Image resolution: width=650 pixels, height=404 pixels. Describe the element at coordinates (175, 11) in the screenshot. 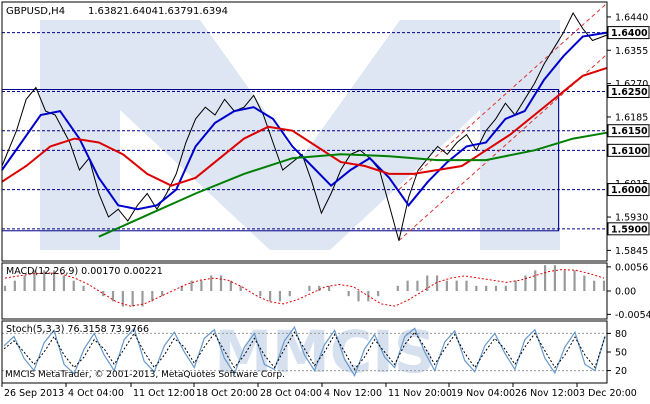

I see `ohlc-value: 1.6379` at that location.